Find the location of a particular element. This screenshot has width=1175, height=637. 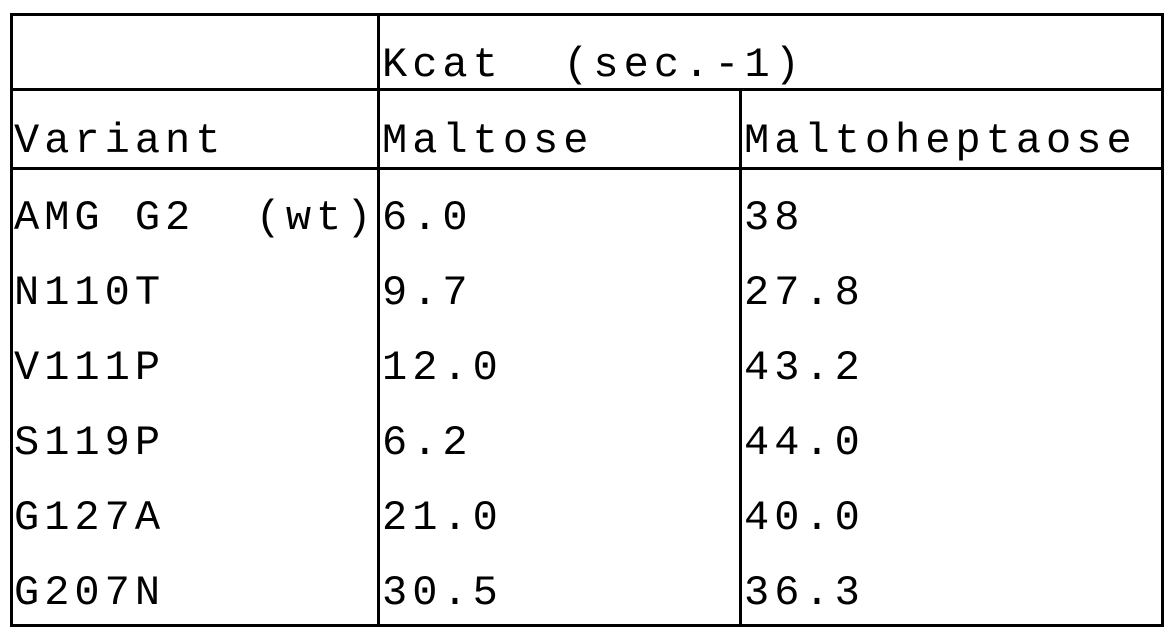

cell-variant: G127A is located at coordinates (89, 518).